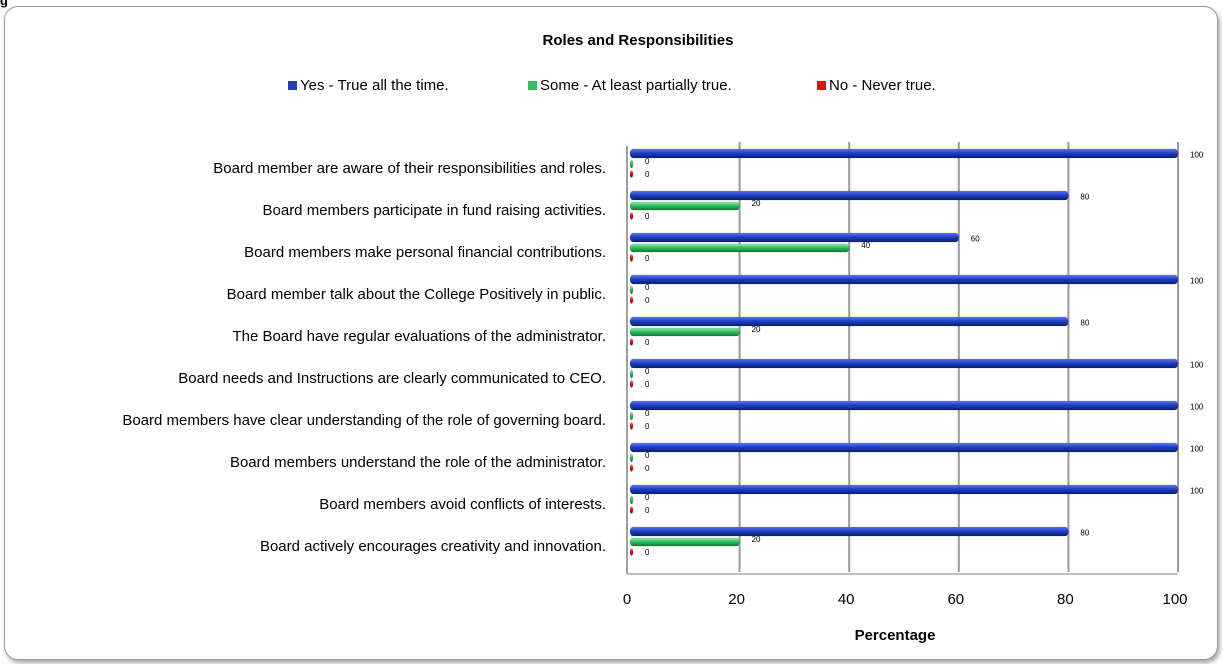 This screenshot has height=664, width=1223. I want to click on legend-label: Yes - True all the time., so click(374, 85).